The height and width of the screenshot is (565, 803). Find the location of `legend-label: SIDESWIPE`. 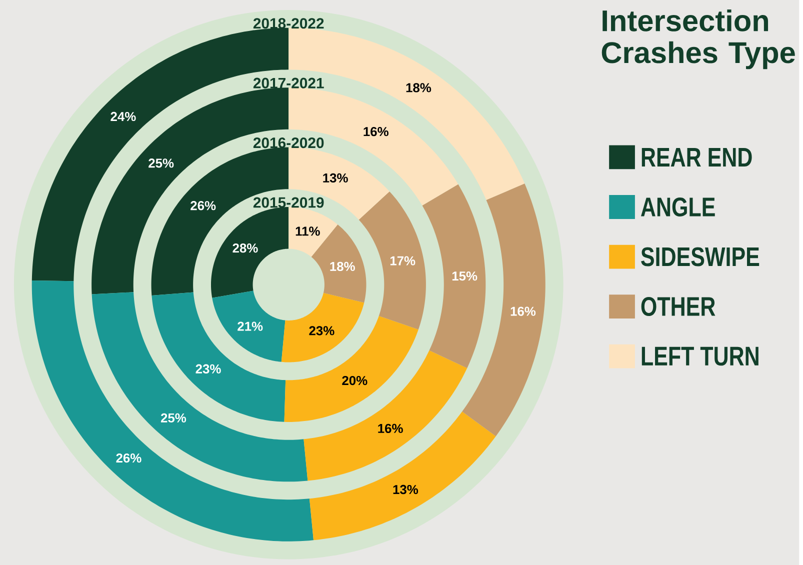

legend-label: SIDESWIPE is located at coordinates (700, 256).